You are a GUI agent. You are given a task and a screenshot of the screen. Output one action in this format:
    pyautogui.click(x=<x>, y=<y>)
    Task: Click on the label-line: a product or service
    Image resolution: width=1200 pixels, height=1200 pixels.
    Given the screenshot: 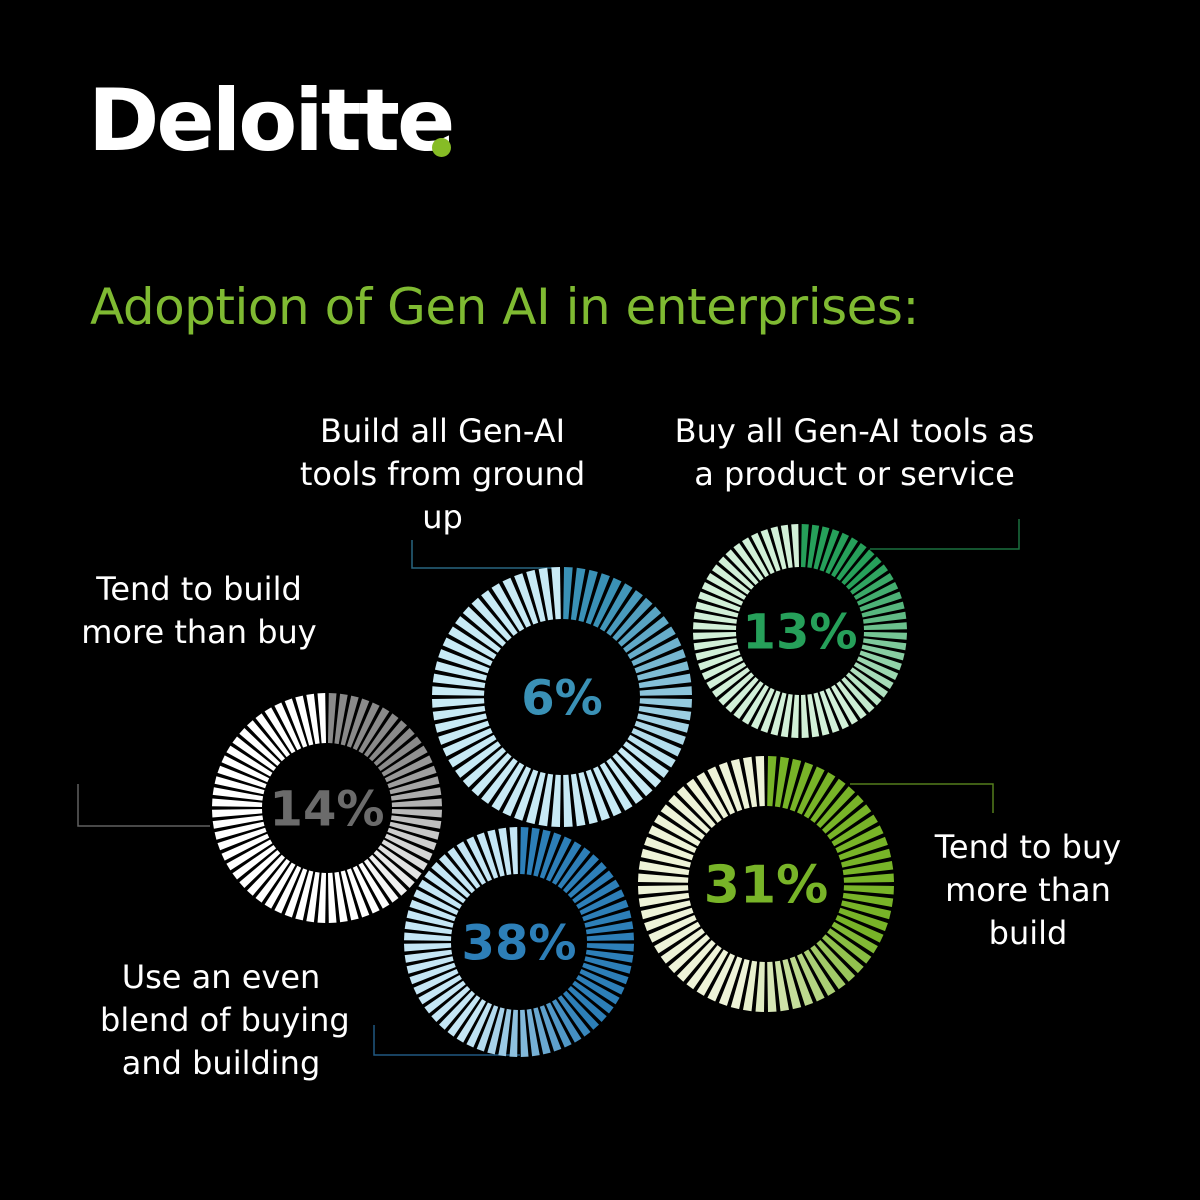 What is the action you would take?
    pyautogui.click(x=854, y=474)
    